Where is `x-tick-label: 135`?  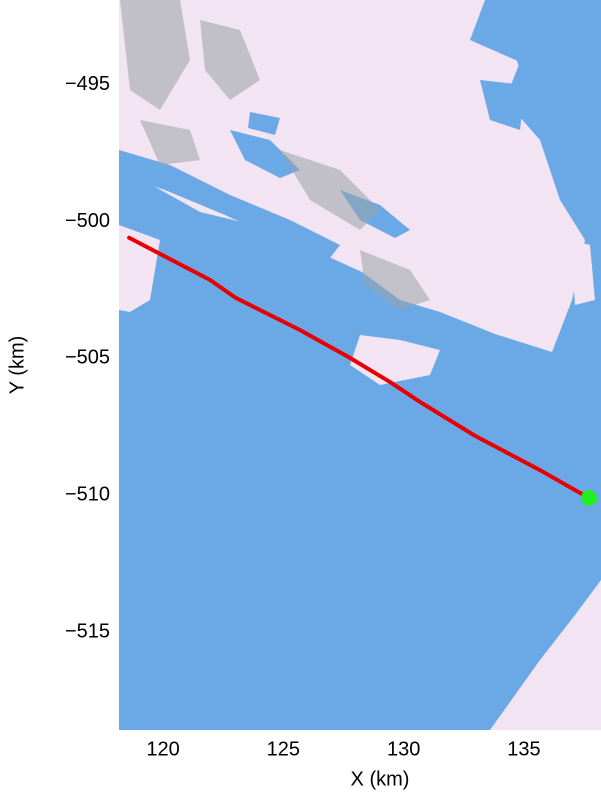 x-tick-label: 135 is located at coordinates (523, 749).